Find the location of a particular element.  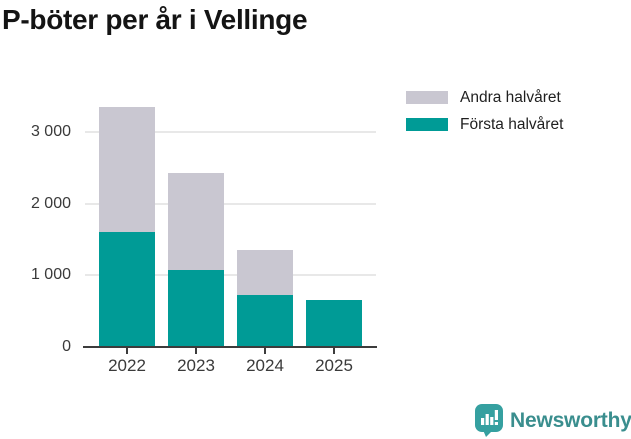

bar-2024-forsta-halvaret is located at coordinates (265, 321).